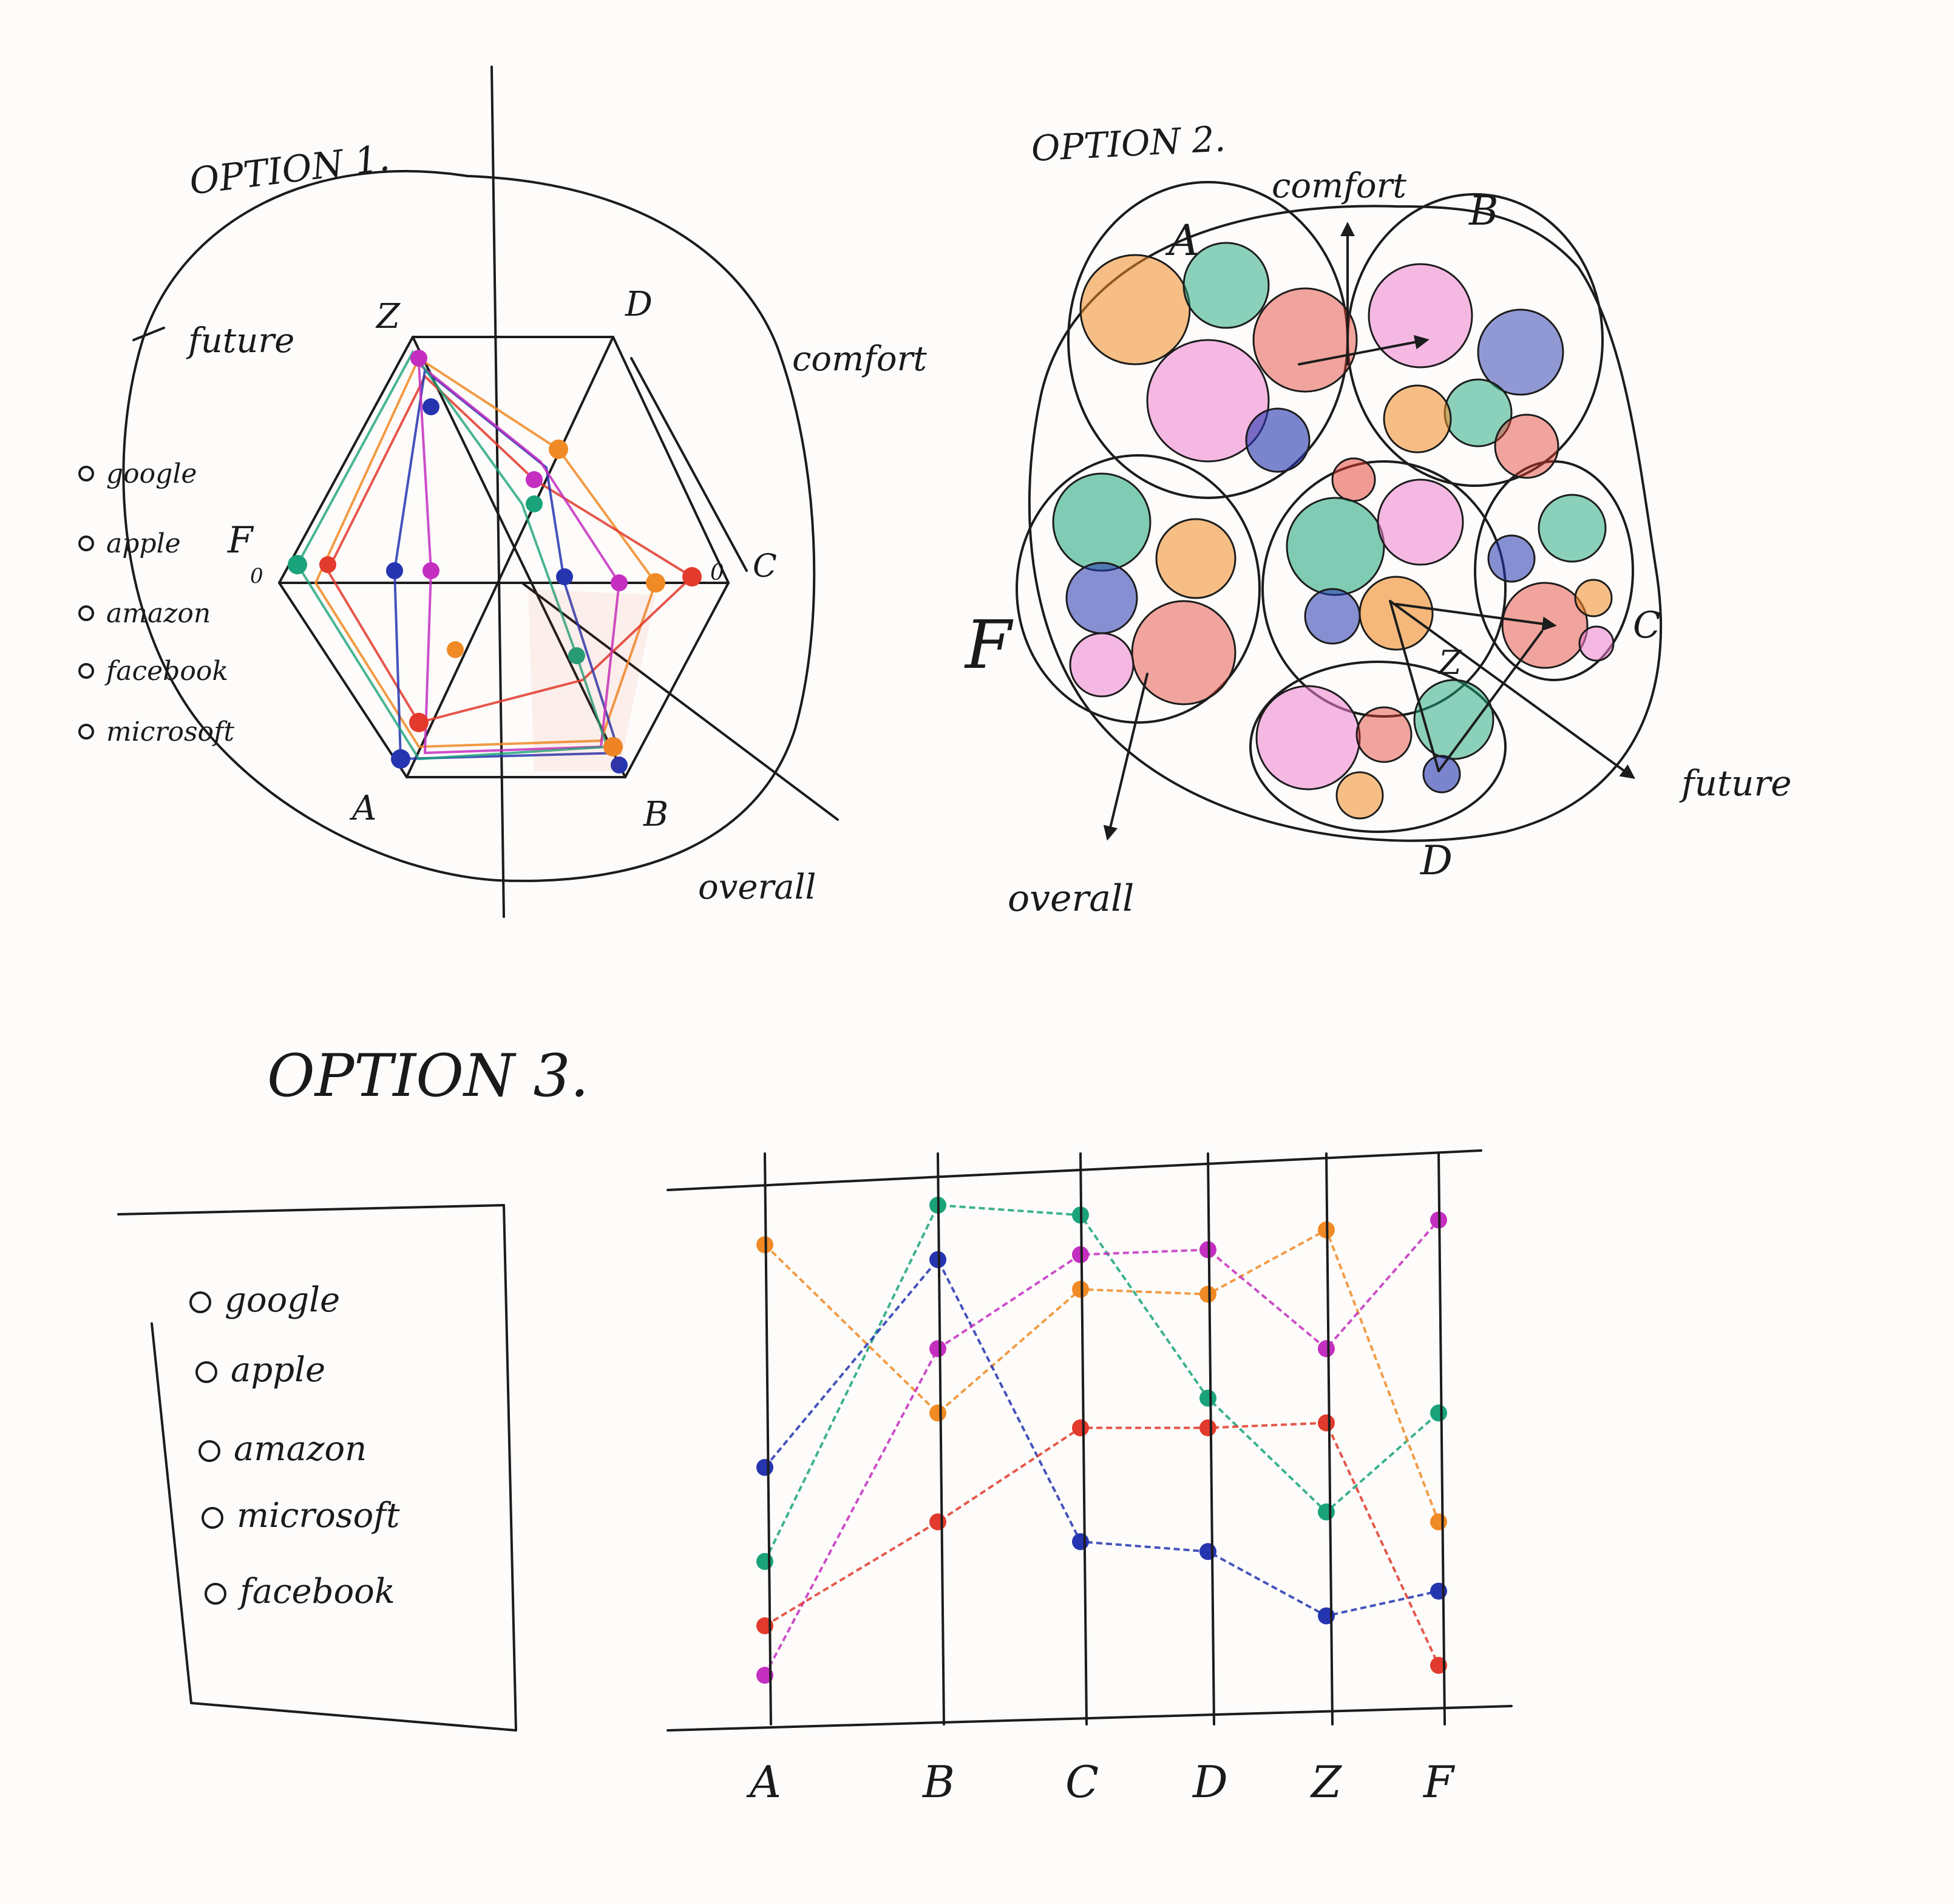 Image resolution: width=1954 pixels, height=1904 pixels. What do you see at coordinates (1476, 617) in the screenshot?
I see `future-link-arrow` at bounding box center [1476, 617].